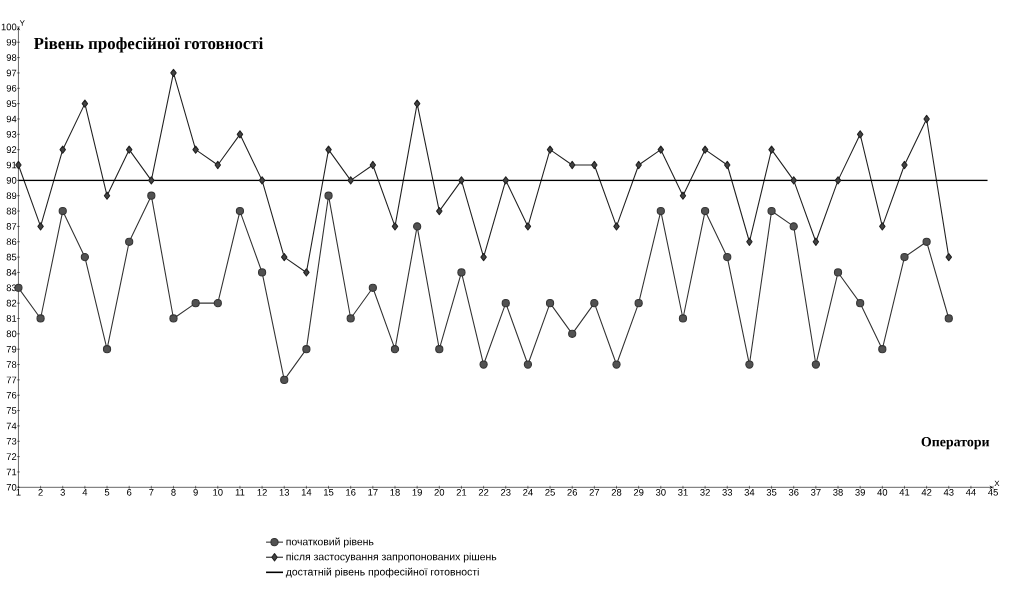 The height and width of the screenshot is (591, 1012). I want to click on y-tick-label: 76, so click(11, 395).